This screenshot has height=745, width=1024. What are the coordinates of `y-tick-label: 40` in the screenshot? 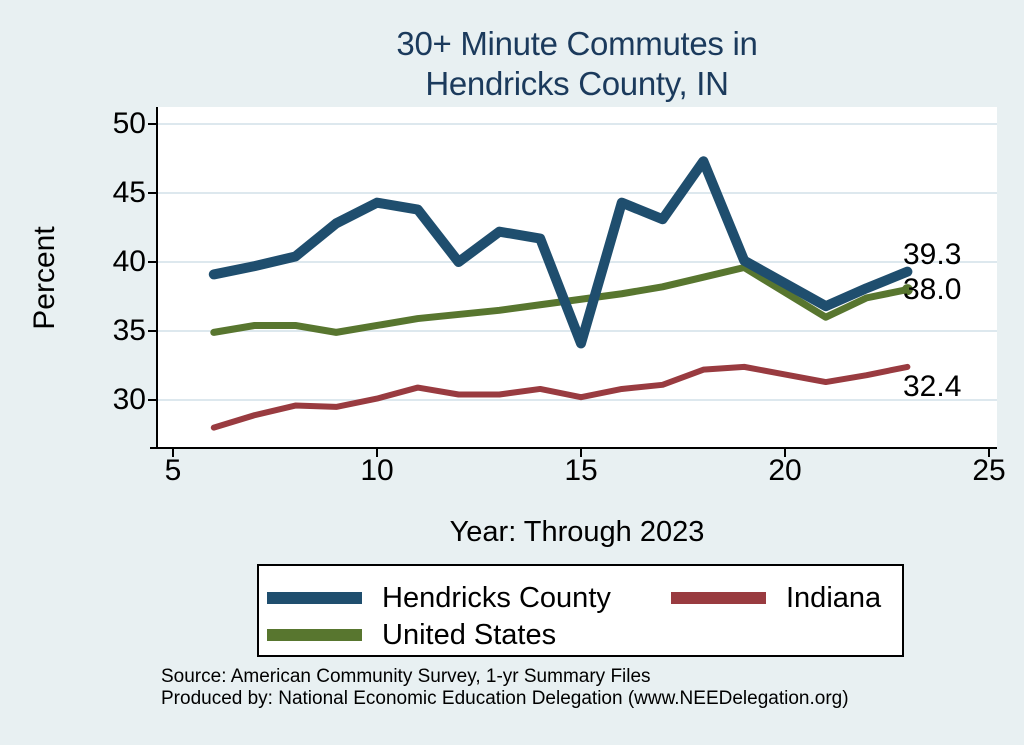 It's located at (129, 261).